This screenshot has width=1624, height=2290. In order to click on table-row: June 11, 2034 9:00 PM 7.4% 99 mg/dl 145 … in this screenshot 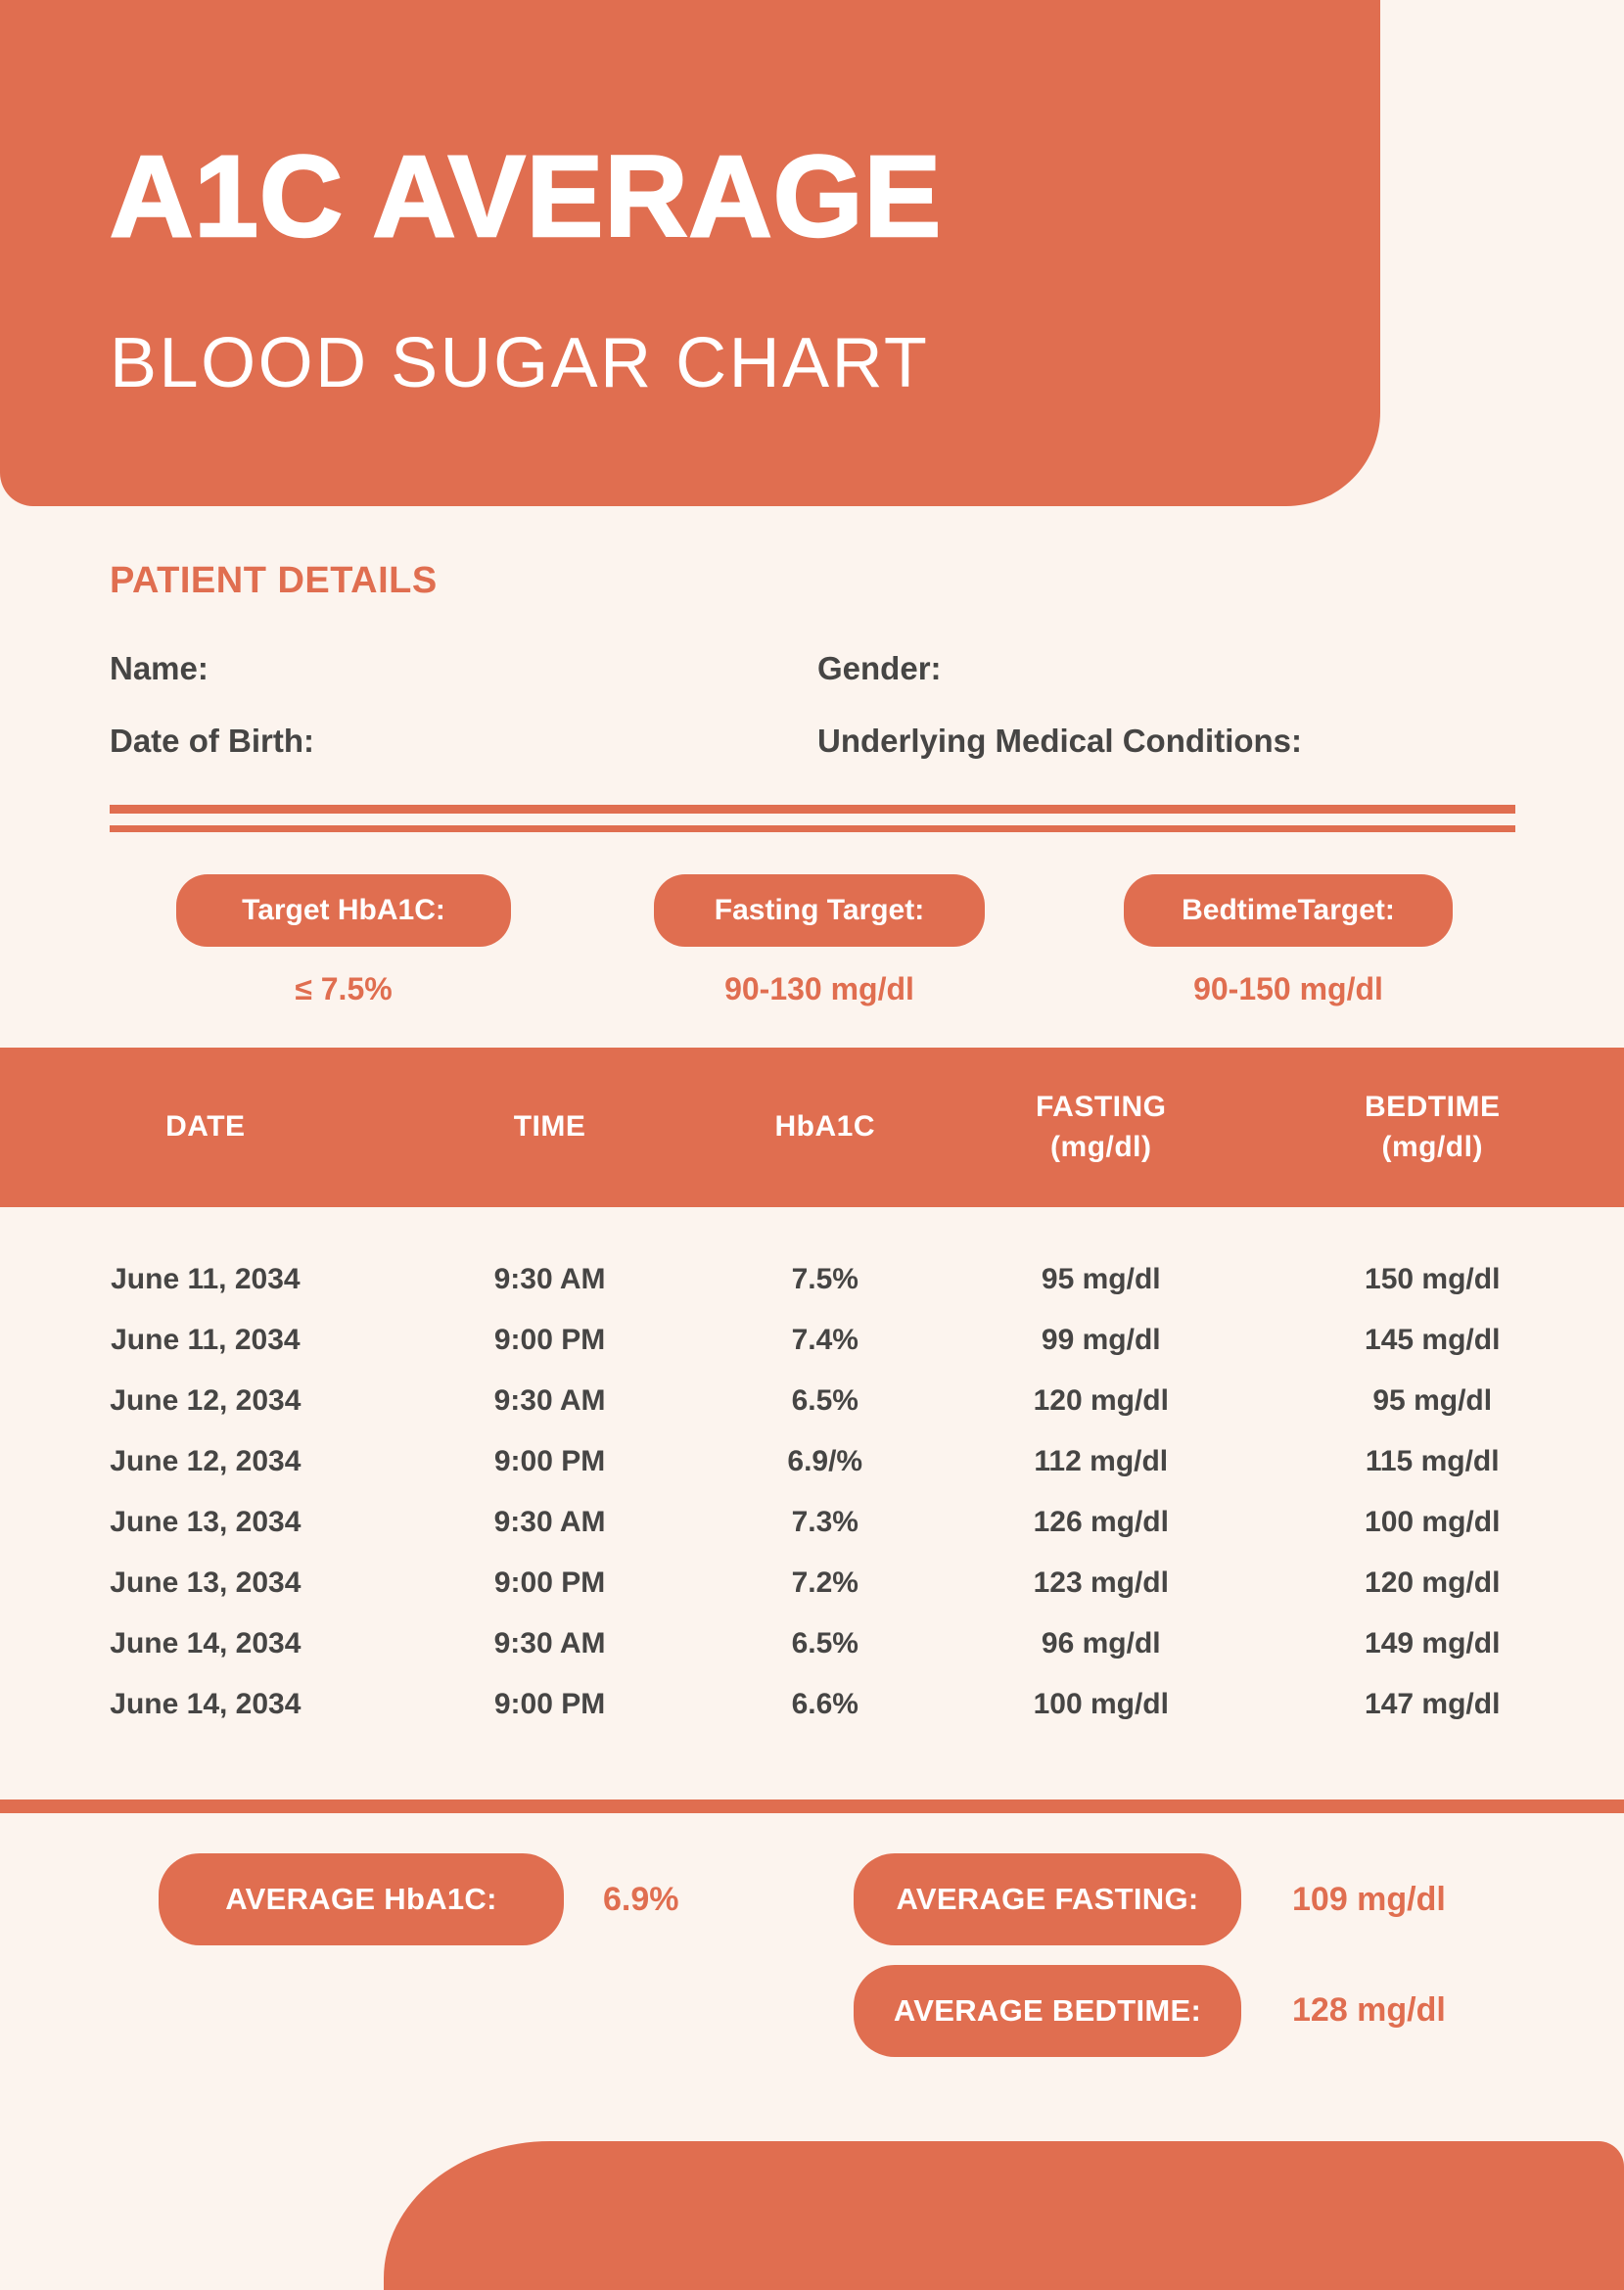, I will do `click(812, 1340)`.